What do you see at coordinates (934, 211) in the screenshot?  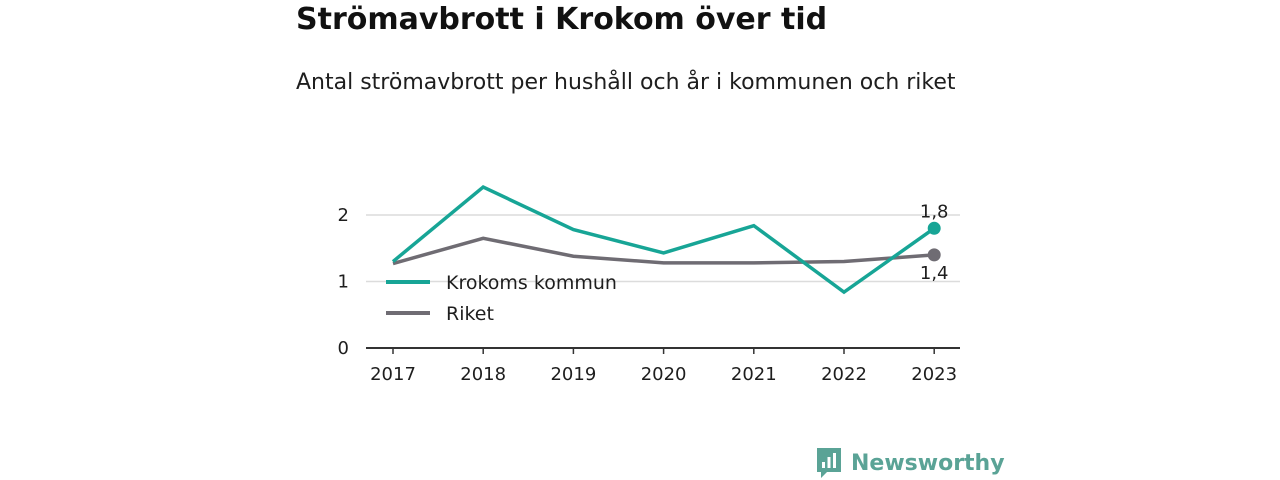 I see `data-label-krokom: 1,8` at bounding box center [934, 211].